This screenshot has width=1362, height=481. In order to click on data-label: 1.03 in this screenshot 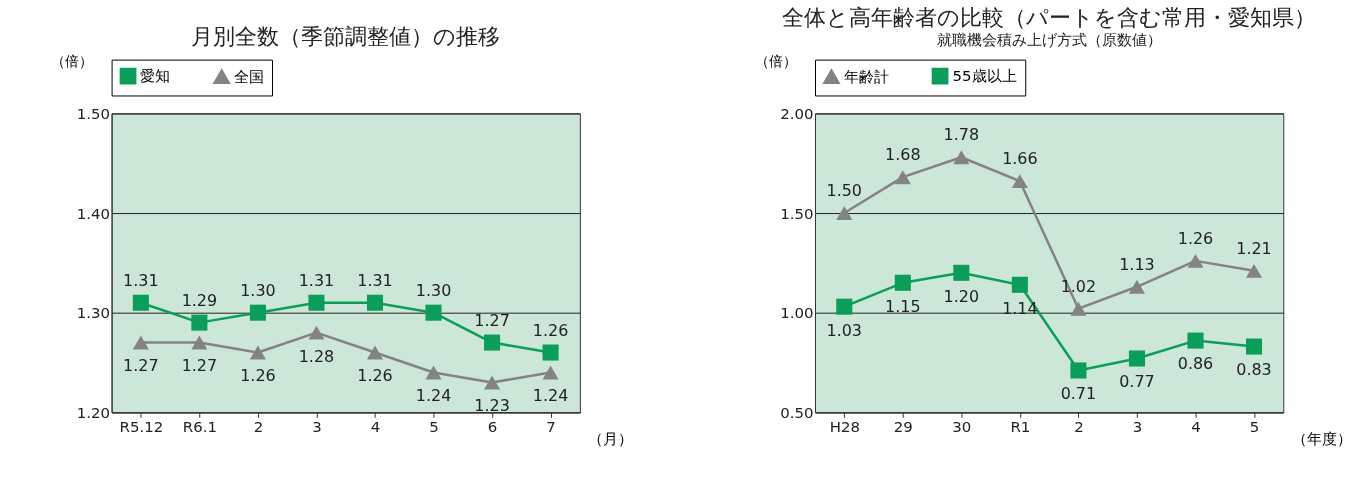, I will do `click(844, 330)`.